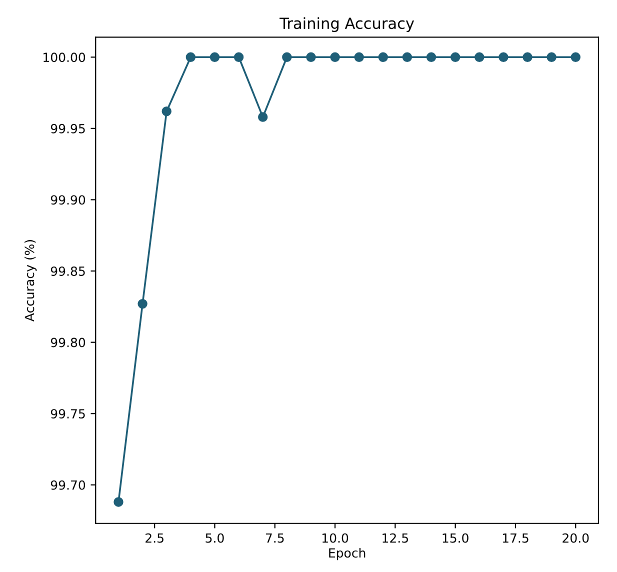  What do you see at coordinates (68, 485) in the screenshot?
I see `y-tick-label: 99.70` at bounding box center [68, 485].